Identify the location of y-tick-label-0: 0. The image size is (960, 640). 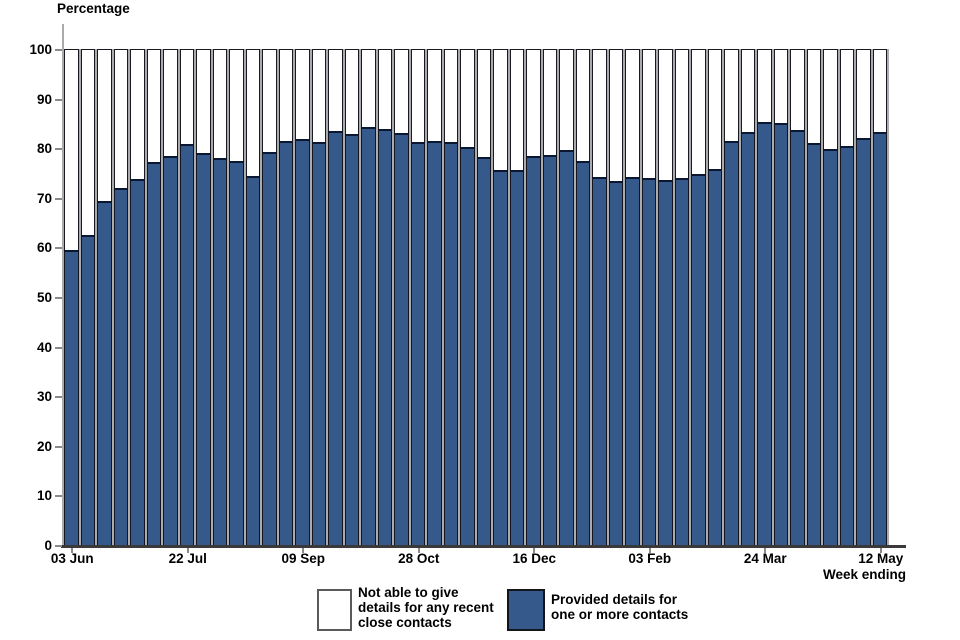
(48, 545).